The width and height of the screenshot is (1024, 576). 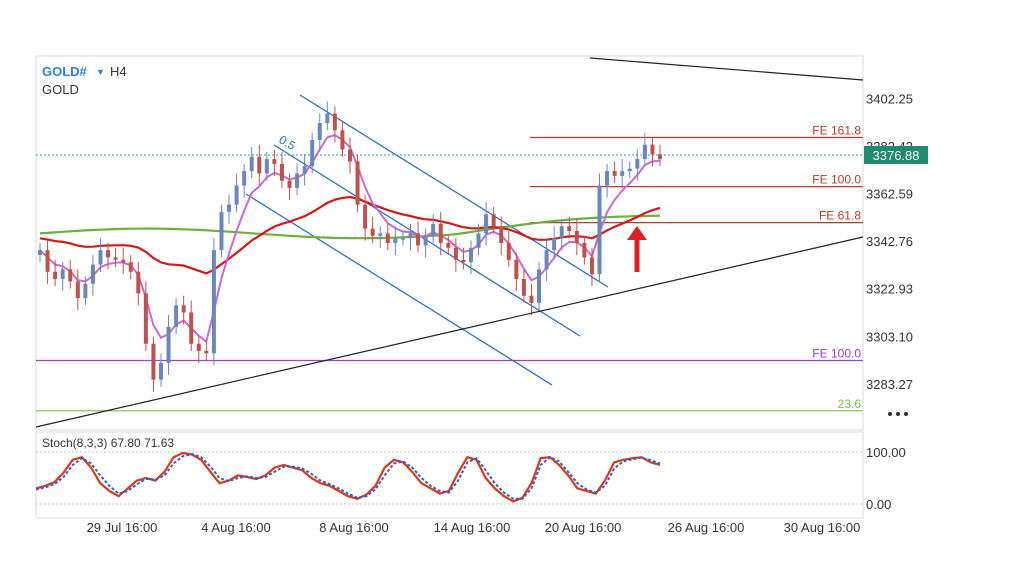 I want to click on y-tick-label: 3342.76, so click(x=889, y=241).